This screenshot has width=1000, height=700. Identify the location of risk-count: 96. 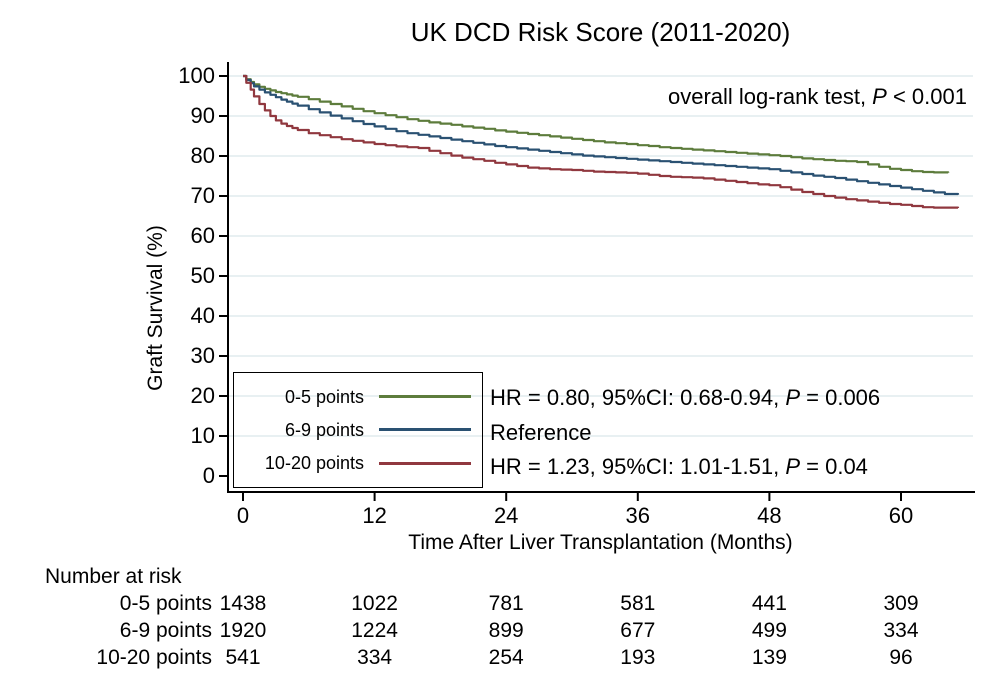
(901, 657).